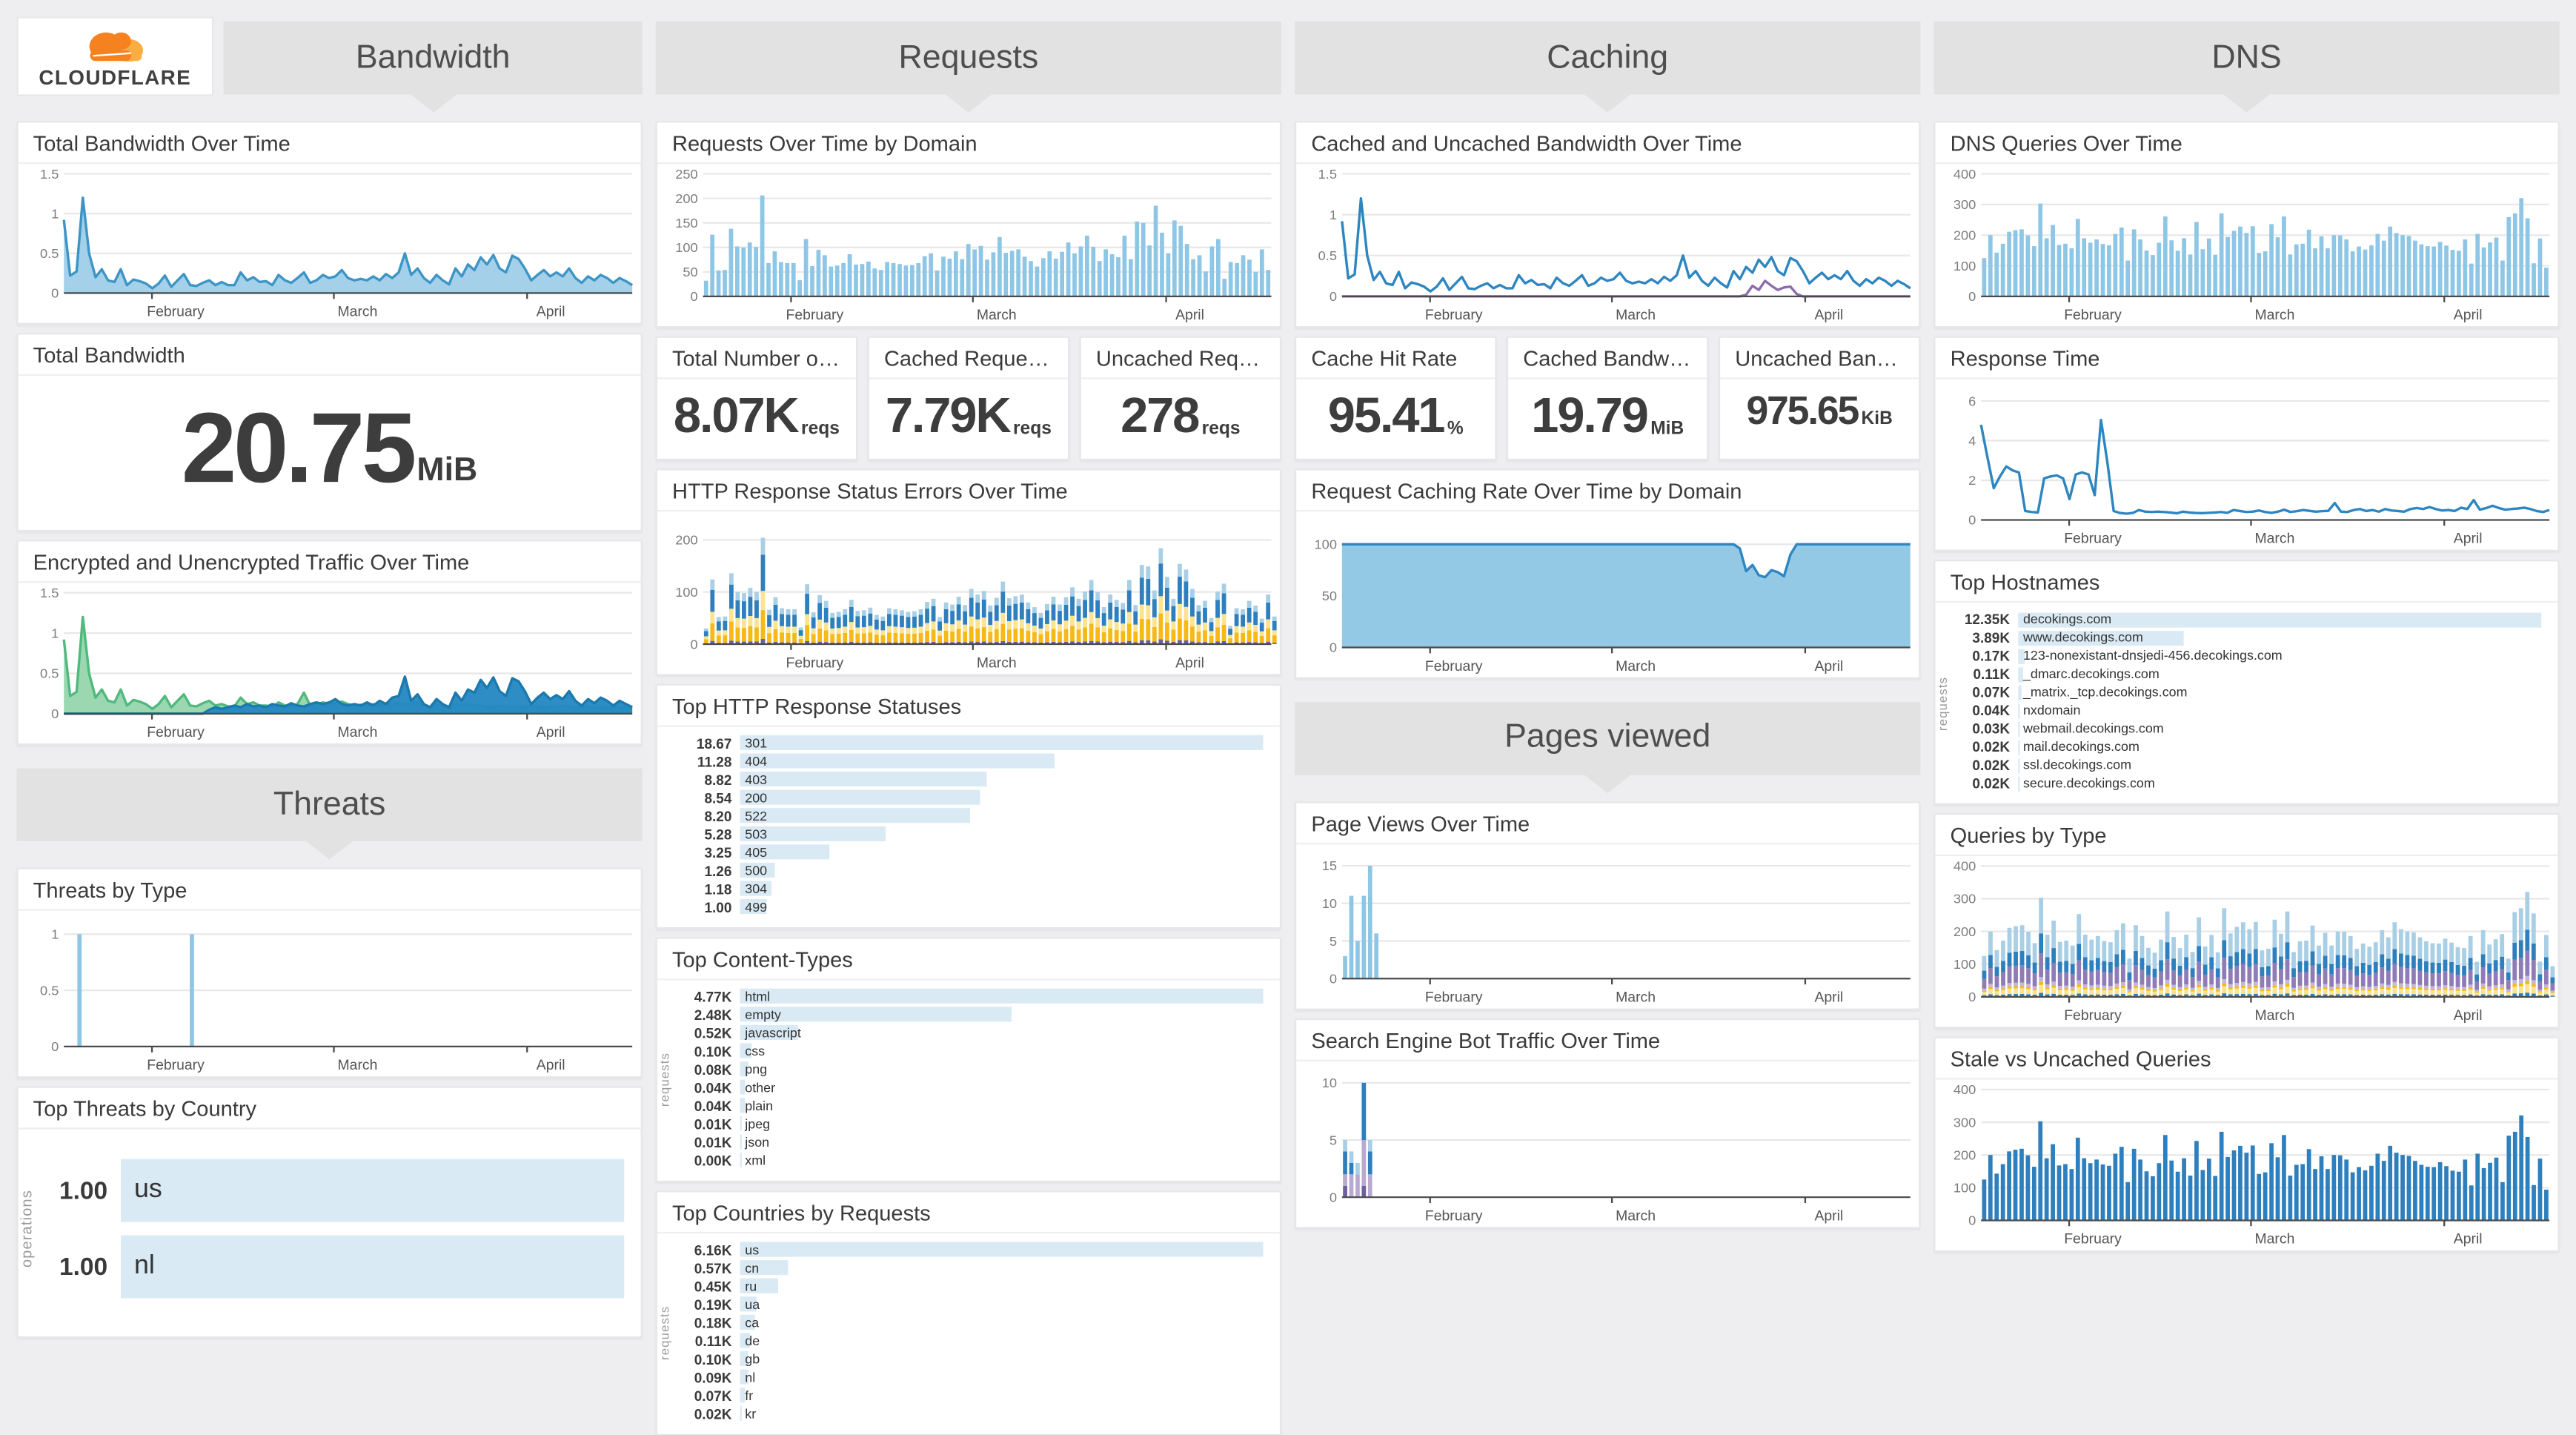  Describe the element at coordinates (330, 243) in the screenshot. I see `total-bandwidth-chart: 0 0.5 1 1.5 February March April` at that location.